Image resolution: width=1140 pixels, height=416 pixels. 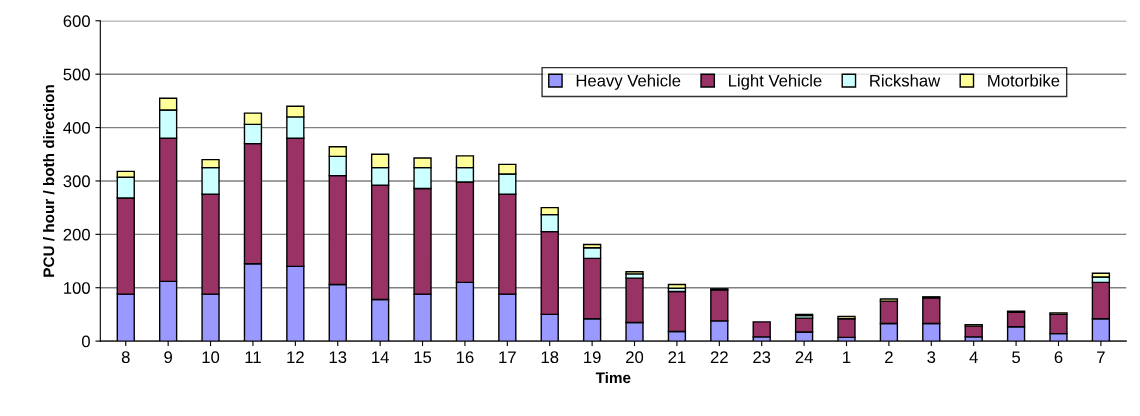 I want to click on x-tick-label: 19, so click(x=592, y=357).